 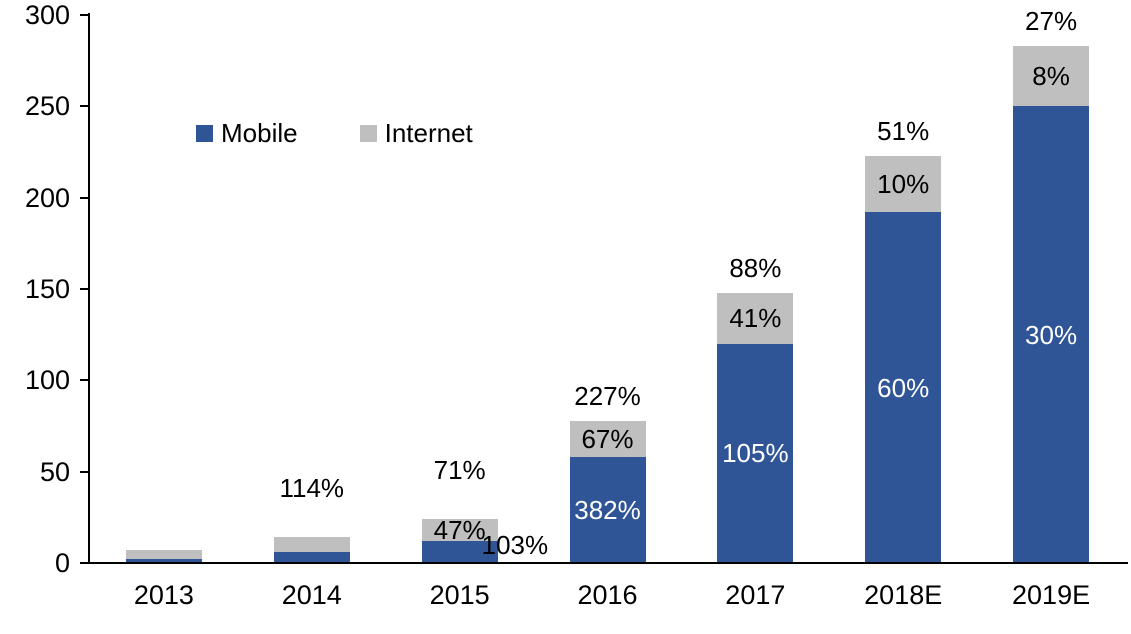 What do you see at coordinates (47, 106) in the screenshot?
I see `y-tick-label: 250` at bounding box center [47, 106].